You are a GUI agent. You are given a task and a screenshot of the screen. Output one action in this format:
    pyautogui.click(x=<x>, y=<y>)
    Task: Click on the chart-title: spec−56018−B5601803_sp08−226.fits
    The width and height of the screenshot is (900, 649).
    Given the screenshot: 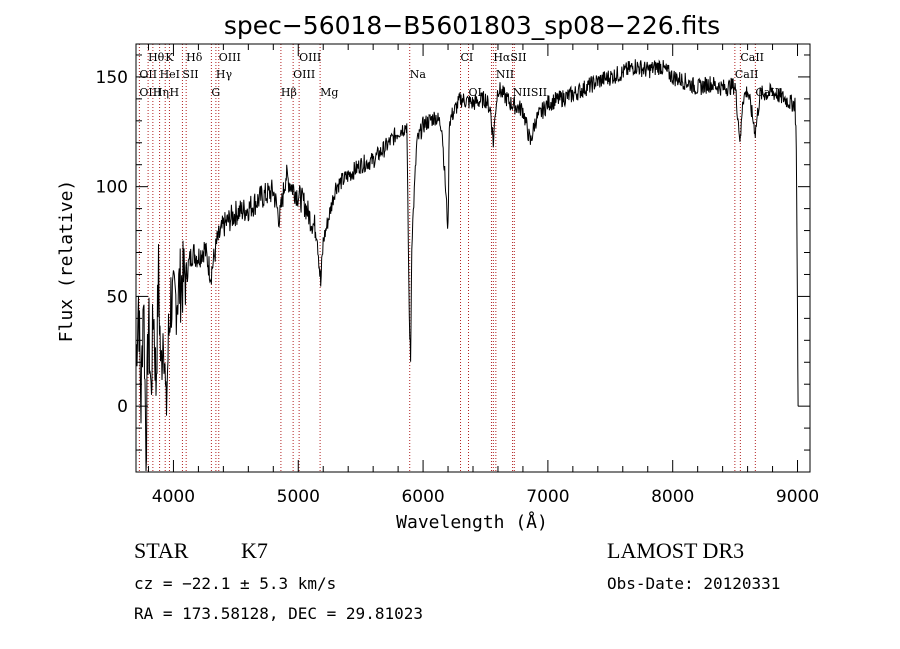 What is the action you would take?
    pyautogui.click(x=472, y=25)
    